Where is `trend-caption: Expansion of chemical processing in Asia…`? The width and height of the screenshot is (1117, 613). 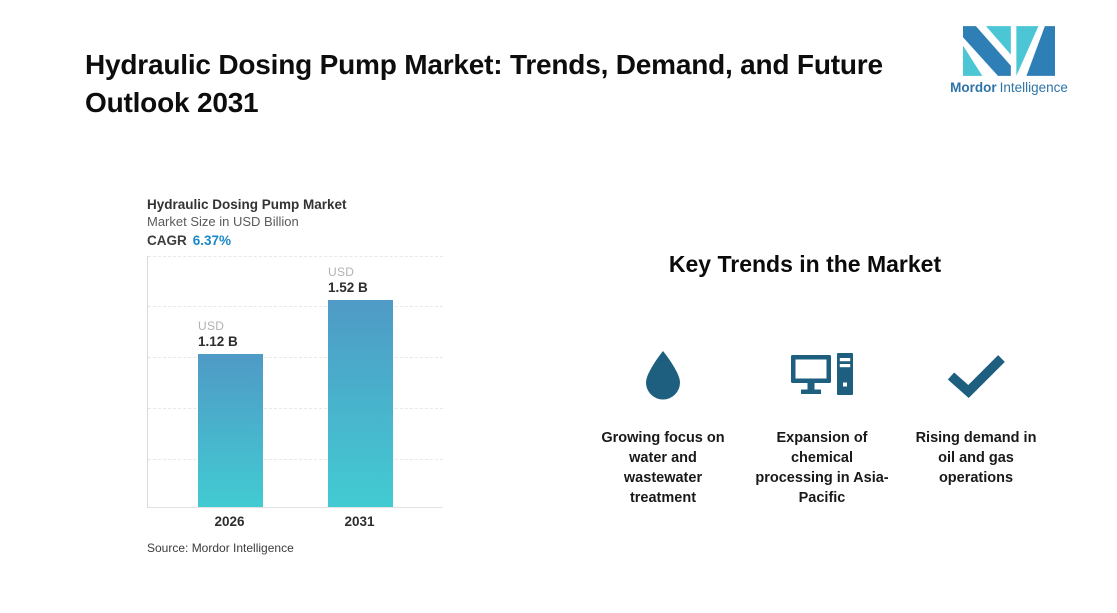
trend-caption: Expansion of chemical processing in Asia… is located at coordinates (822, 468).